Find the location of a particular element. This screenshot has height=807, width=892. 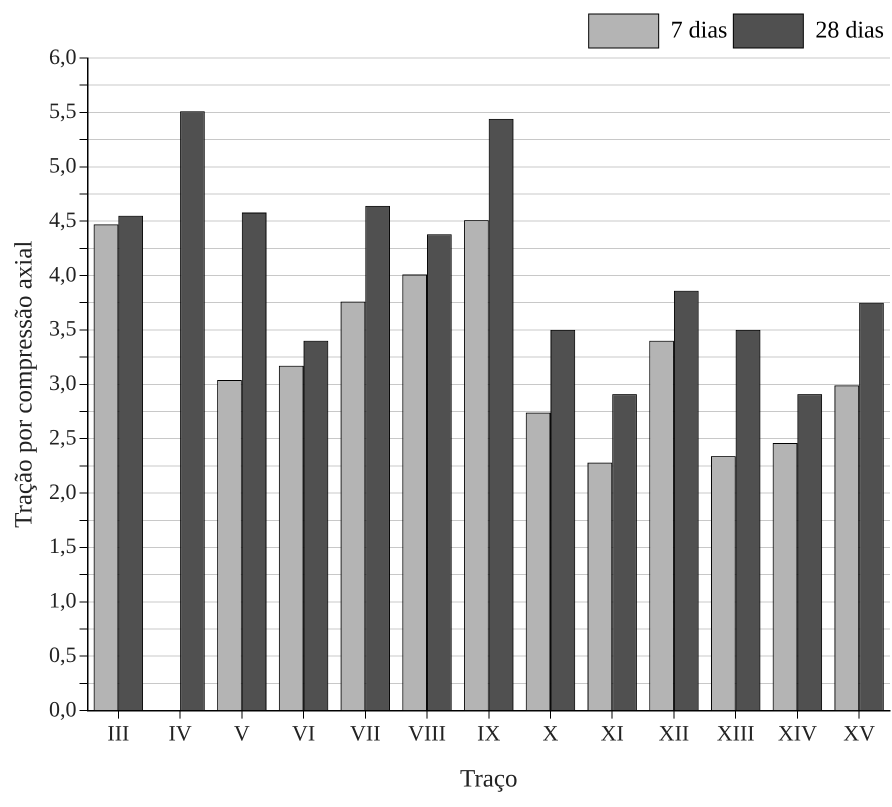

x-tick-label: XIV is located at coordinates (798, 733).